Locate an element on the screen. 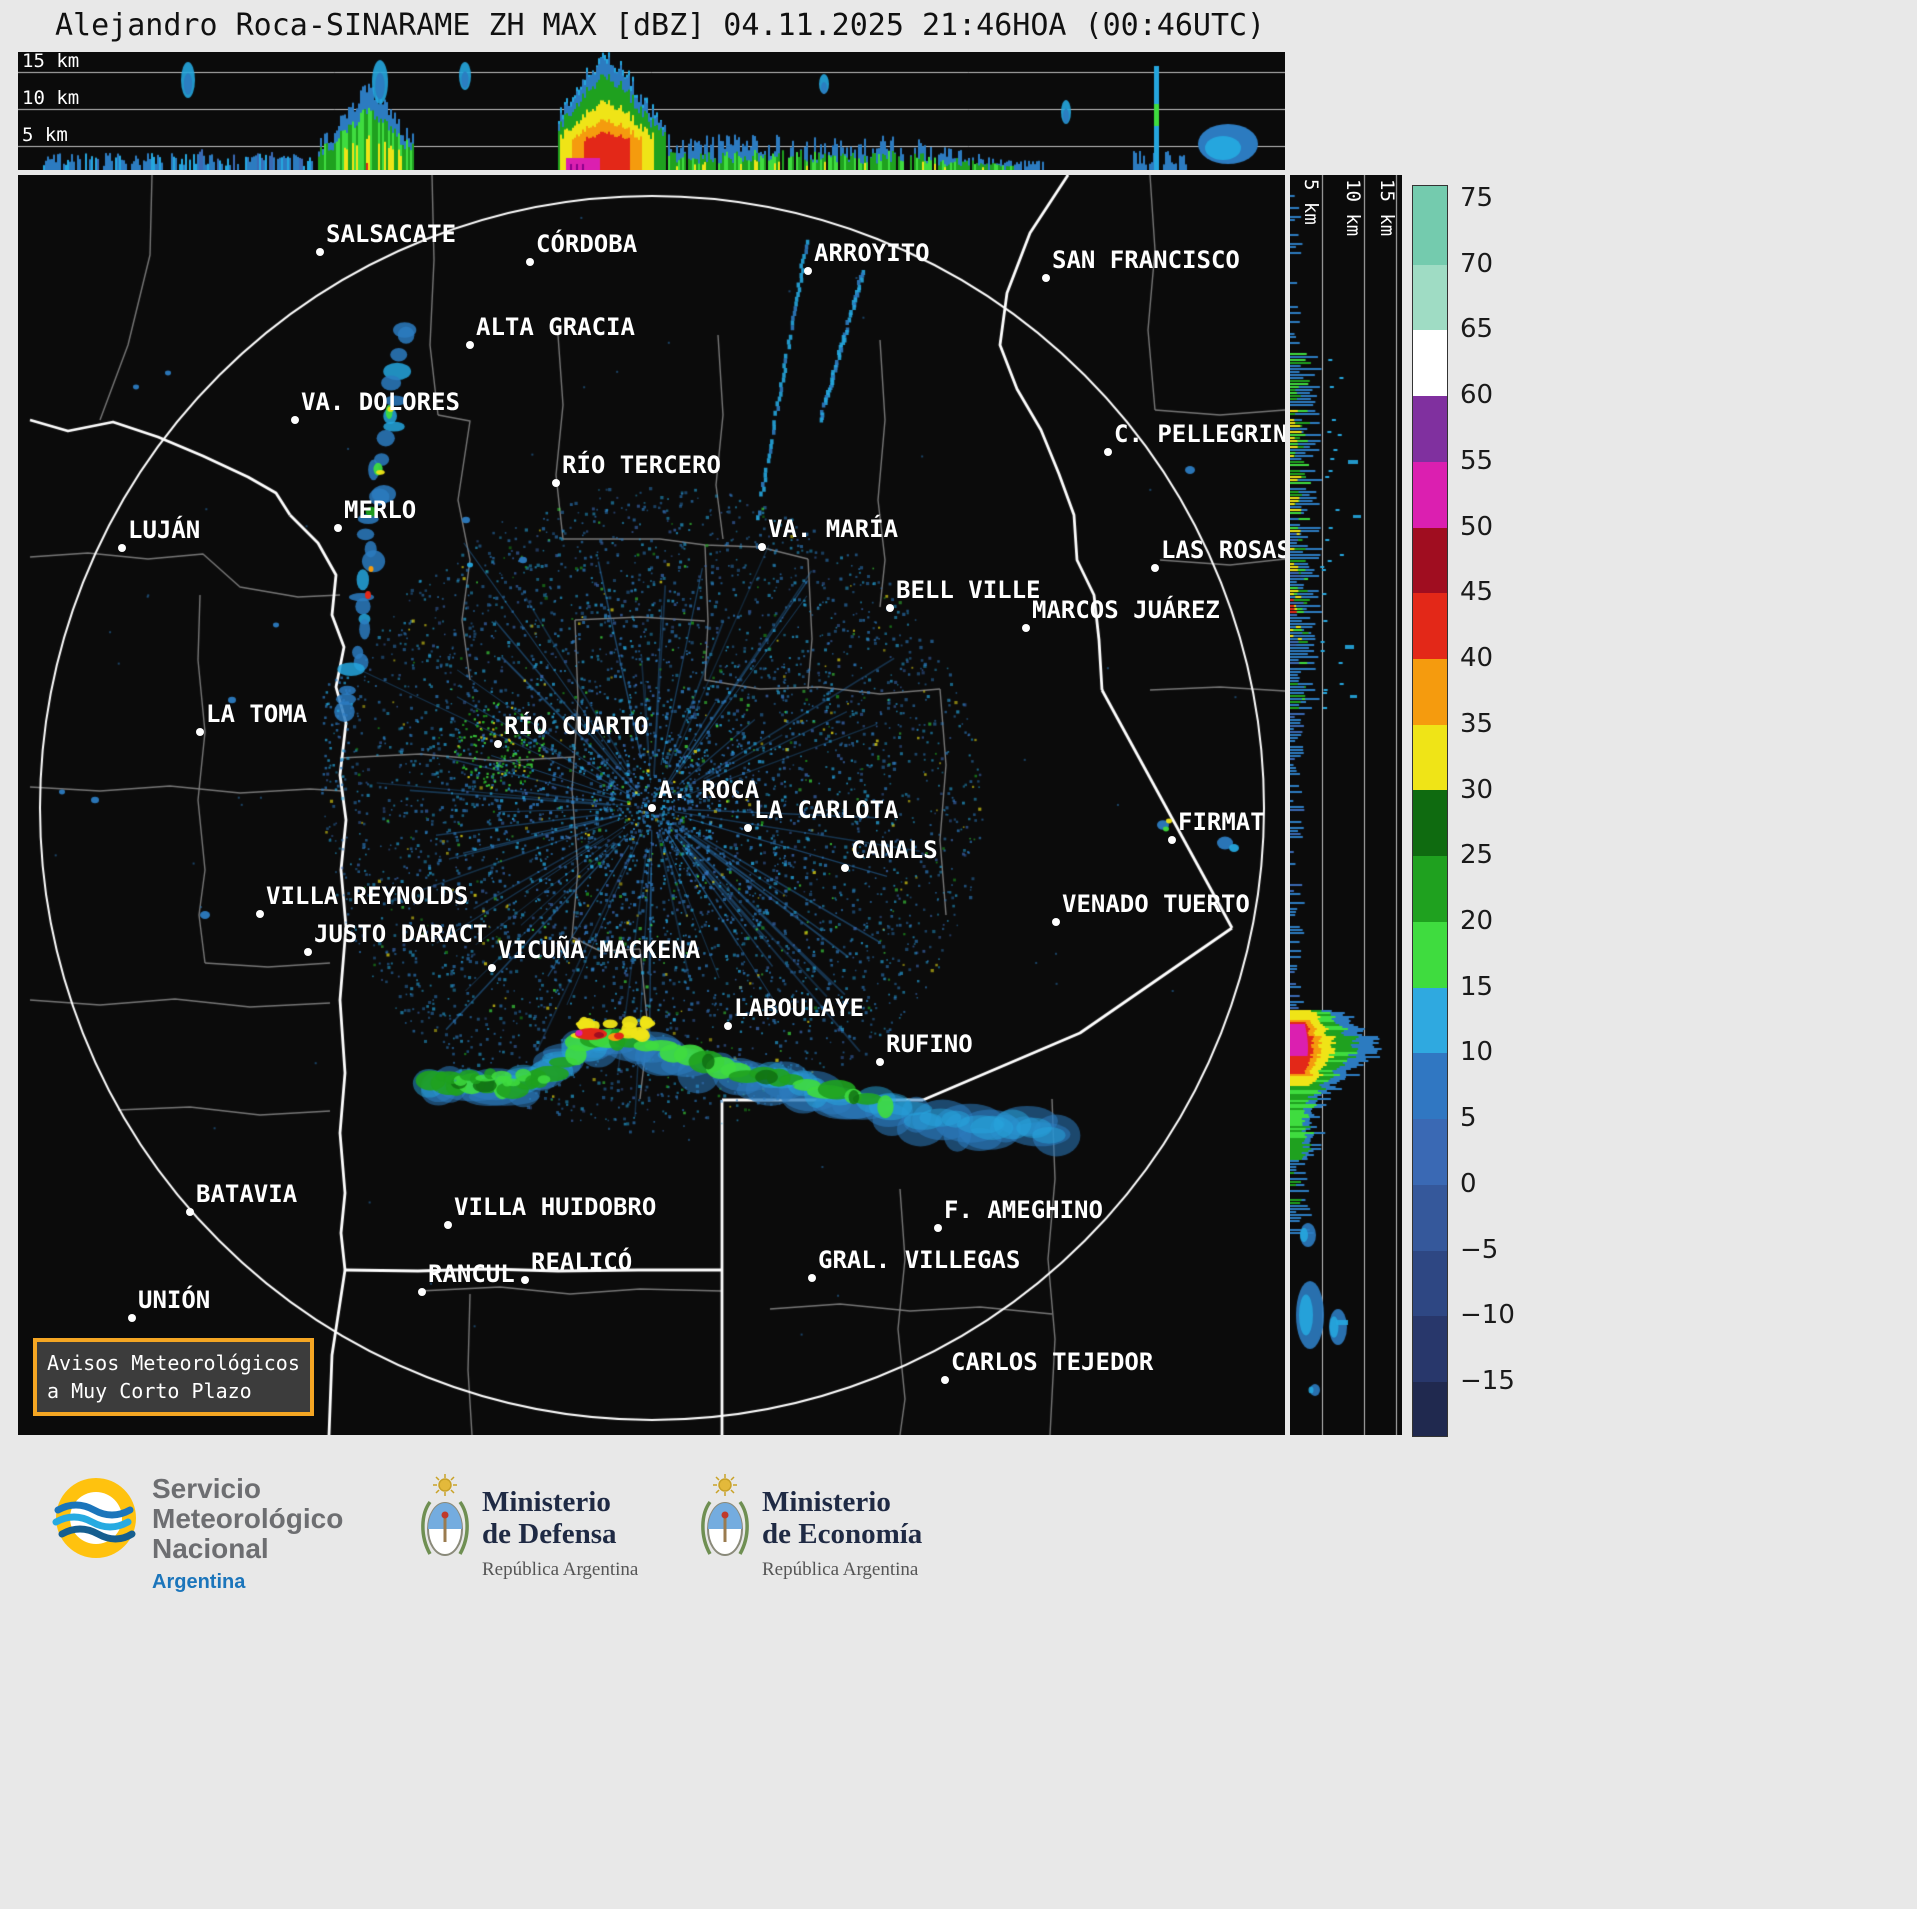 The width and height of the screenshot is (1917, 1909). smn-line-1: Servicio is located at coordinates (206, 1488).